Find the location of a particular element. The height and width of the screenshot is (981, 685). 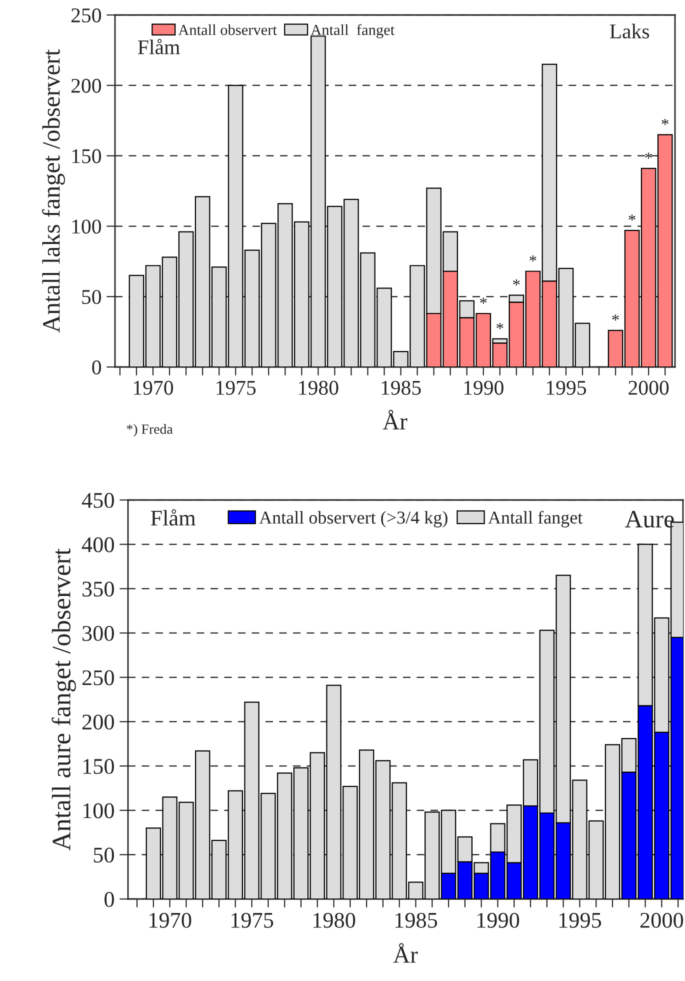

annotation: Aure is located at coordinates (649, 519).